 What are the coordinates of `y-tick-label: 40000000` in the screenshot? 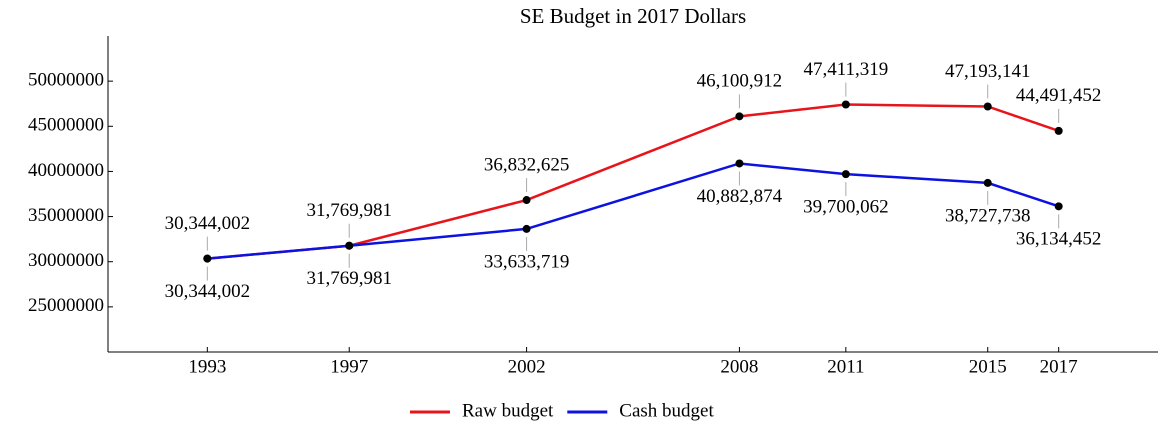 It's located at (66, 170).